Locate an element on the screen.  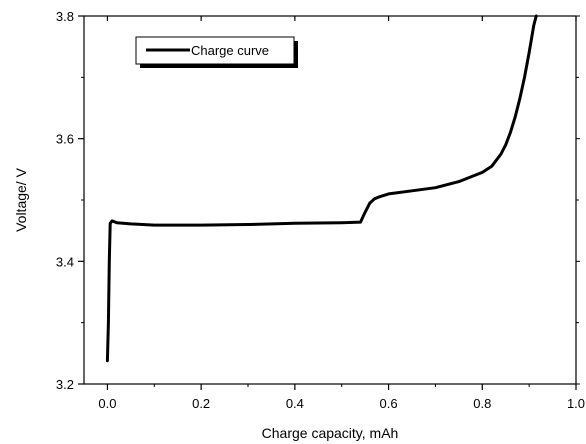
x-tick-label: 0.8 is located at coordinates (482, 403).